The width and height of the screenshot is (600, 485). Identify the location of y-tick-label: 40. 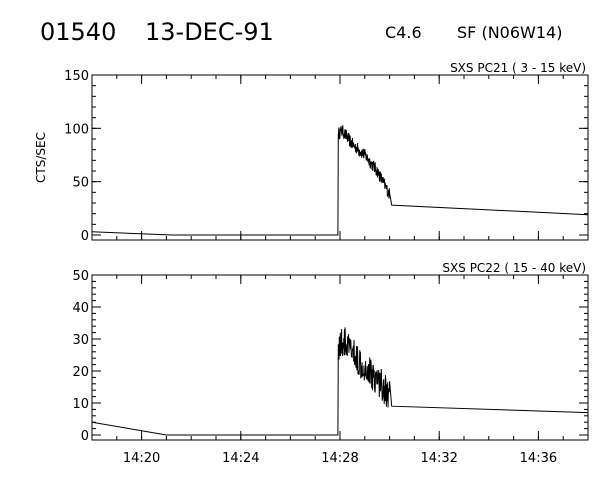
(80, 308).